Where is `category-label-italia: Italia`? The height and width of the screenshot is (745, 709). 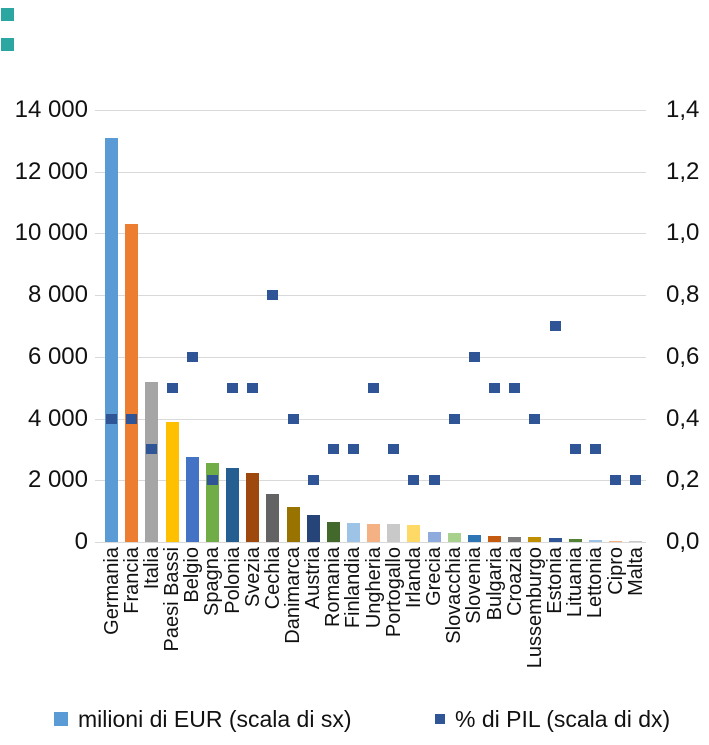 category-label-italia: Italia is located at coordinates (152, 568).